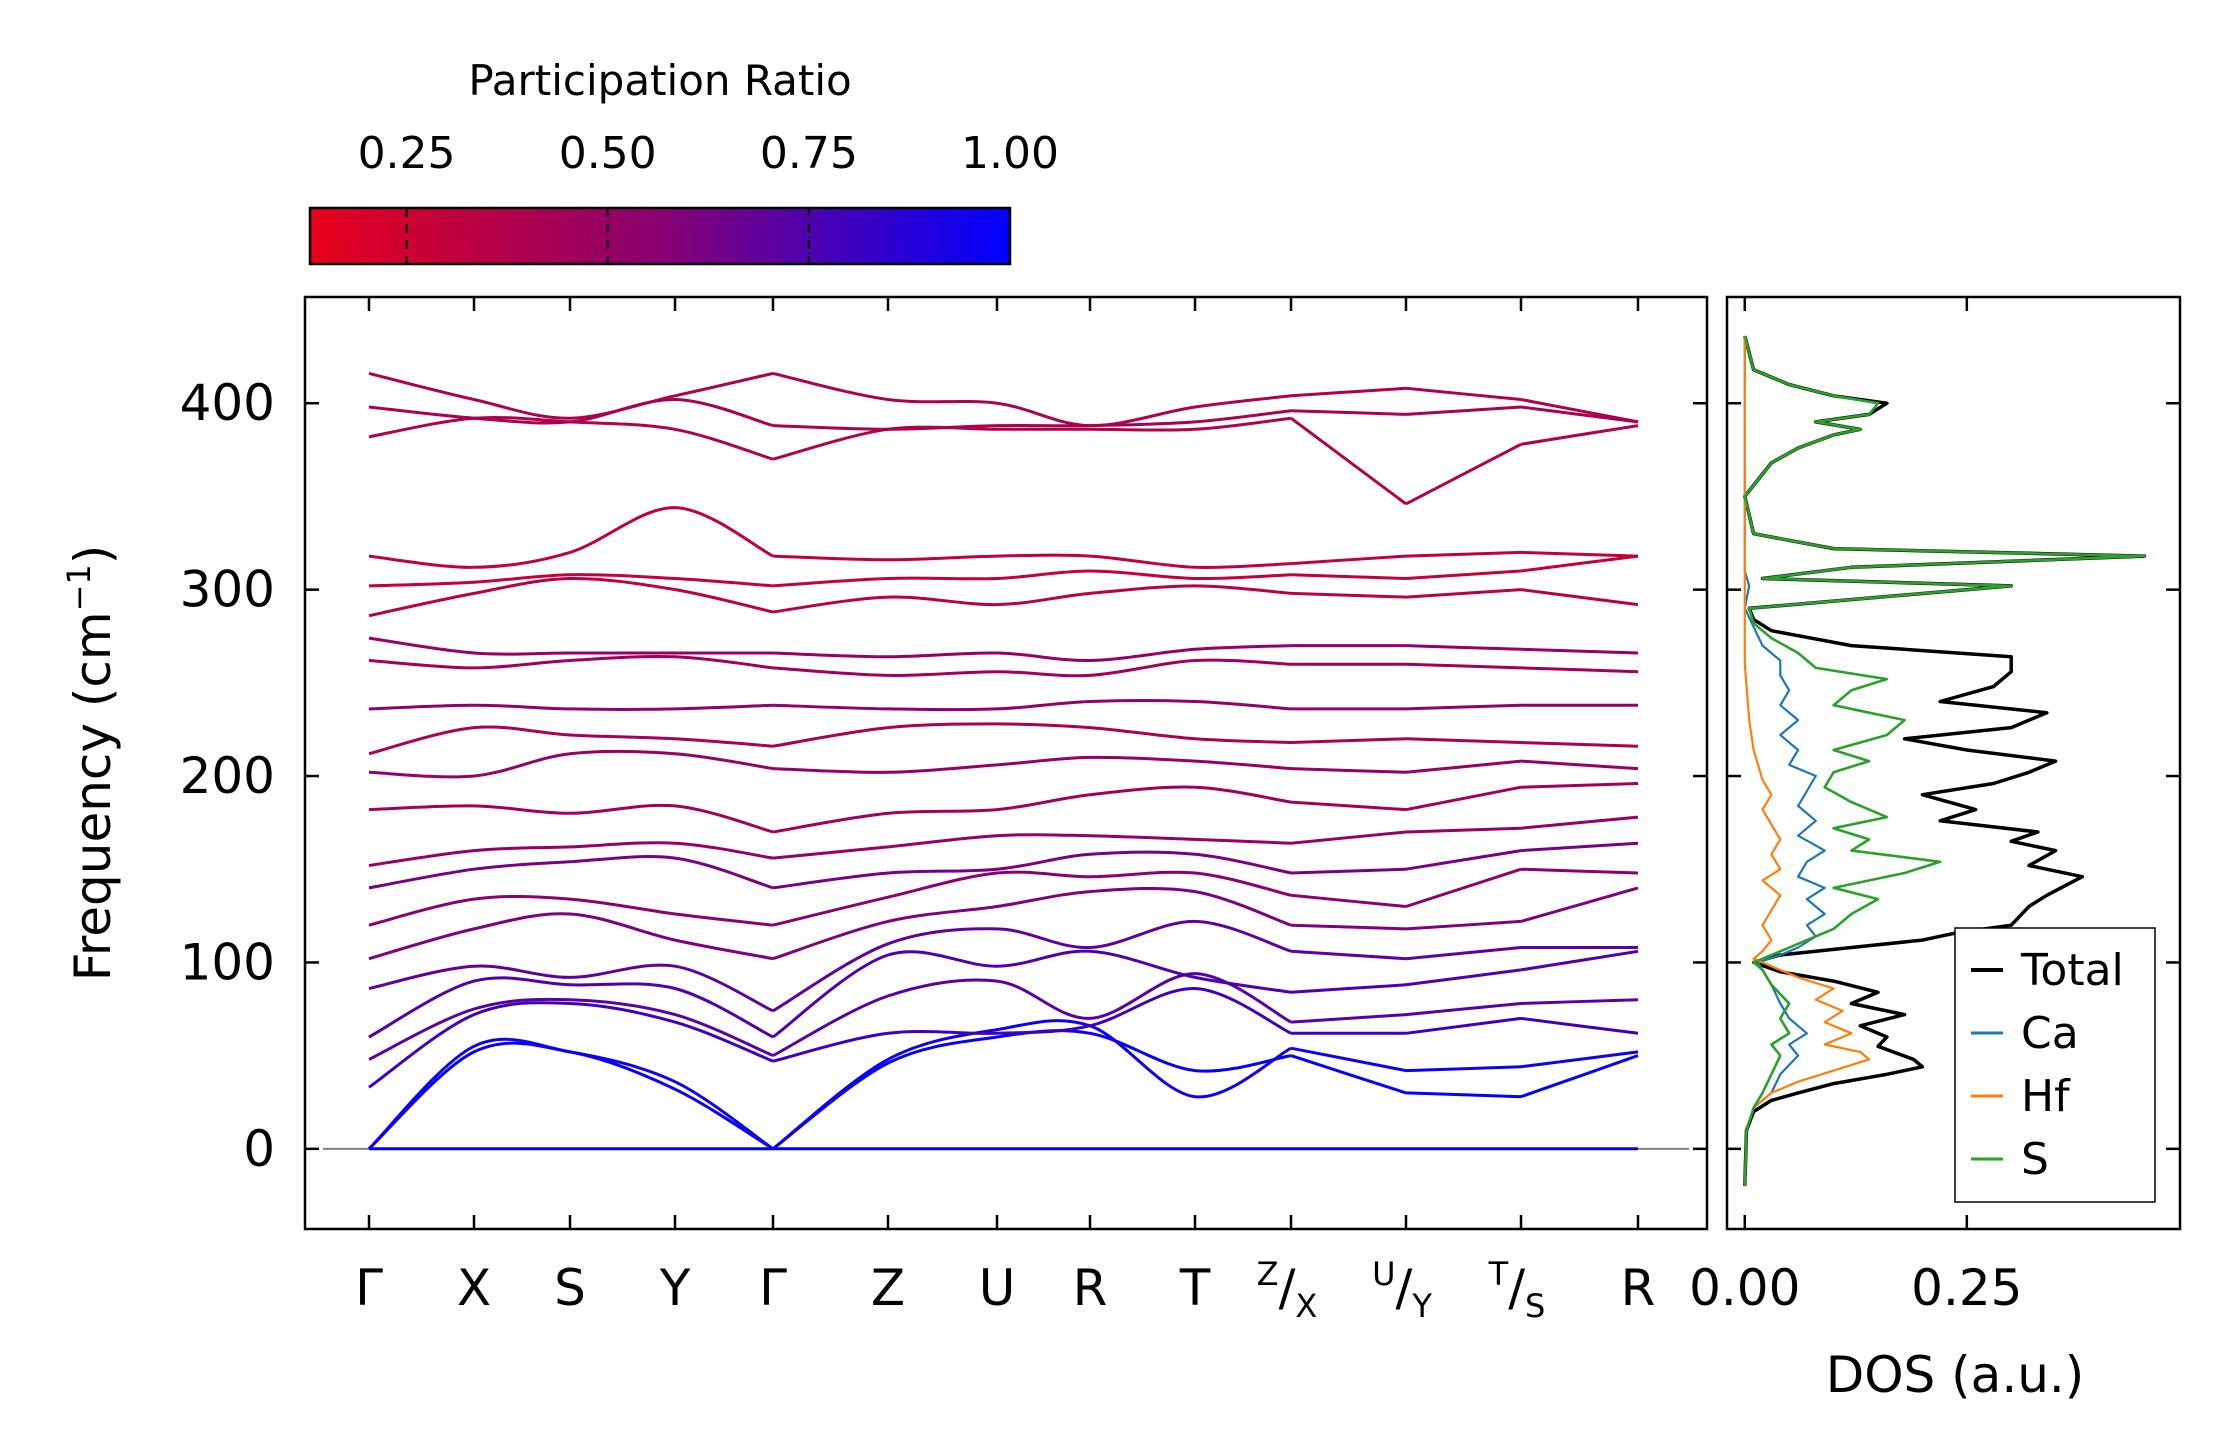  I want to click on dos-axes-frame, so click(1953, 763).